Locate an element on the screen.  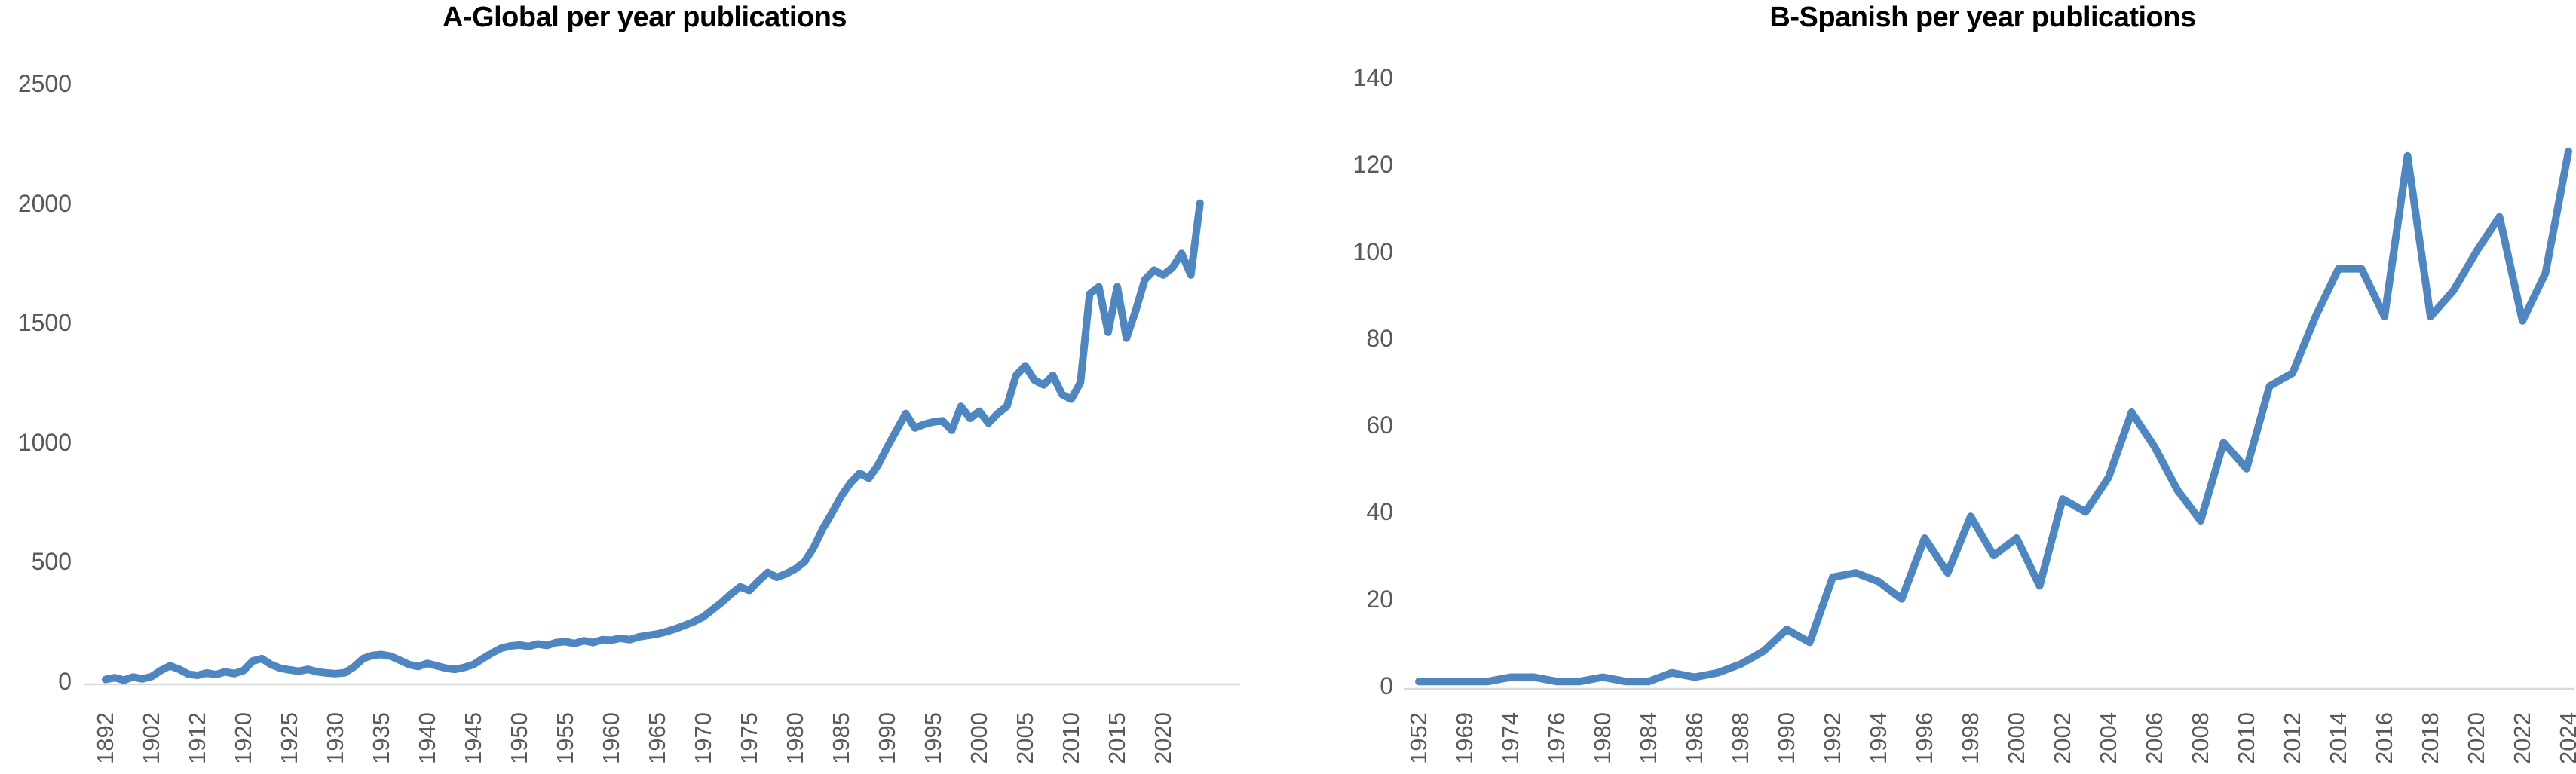
y-tick-label-global: 0 is located at coordinates (65, 681).